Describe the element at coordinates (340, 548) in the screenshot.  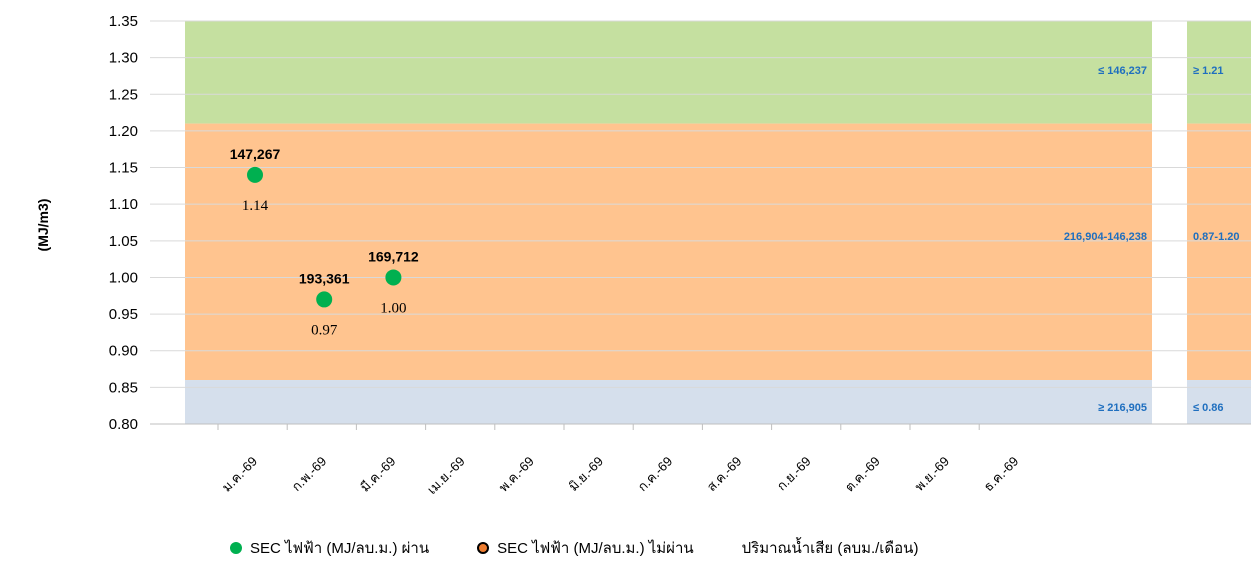
I see `legend-label-pass: SEC ไฟฟ้า (MJ/ลบ.ม.) ผ่าน` at that location.